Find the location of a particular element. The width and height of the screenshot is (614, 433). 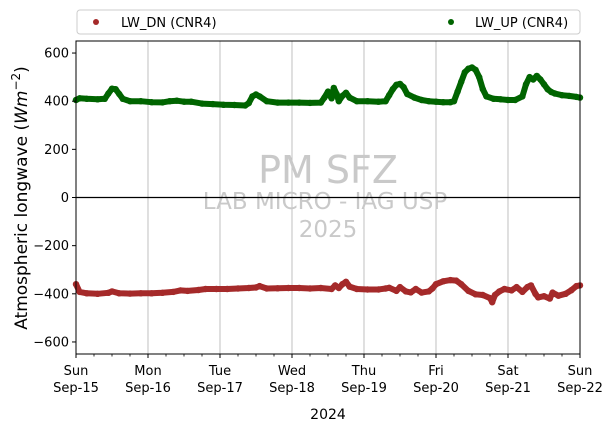

y-axis-title-suffix: ) is located at coordinates (22, 69).